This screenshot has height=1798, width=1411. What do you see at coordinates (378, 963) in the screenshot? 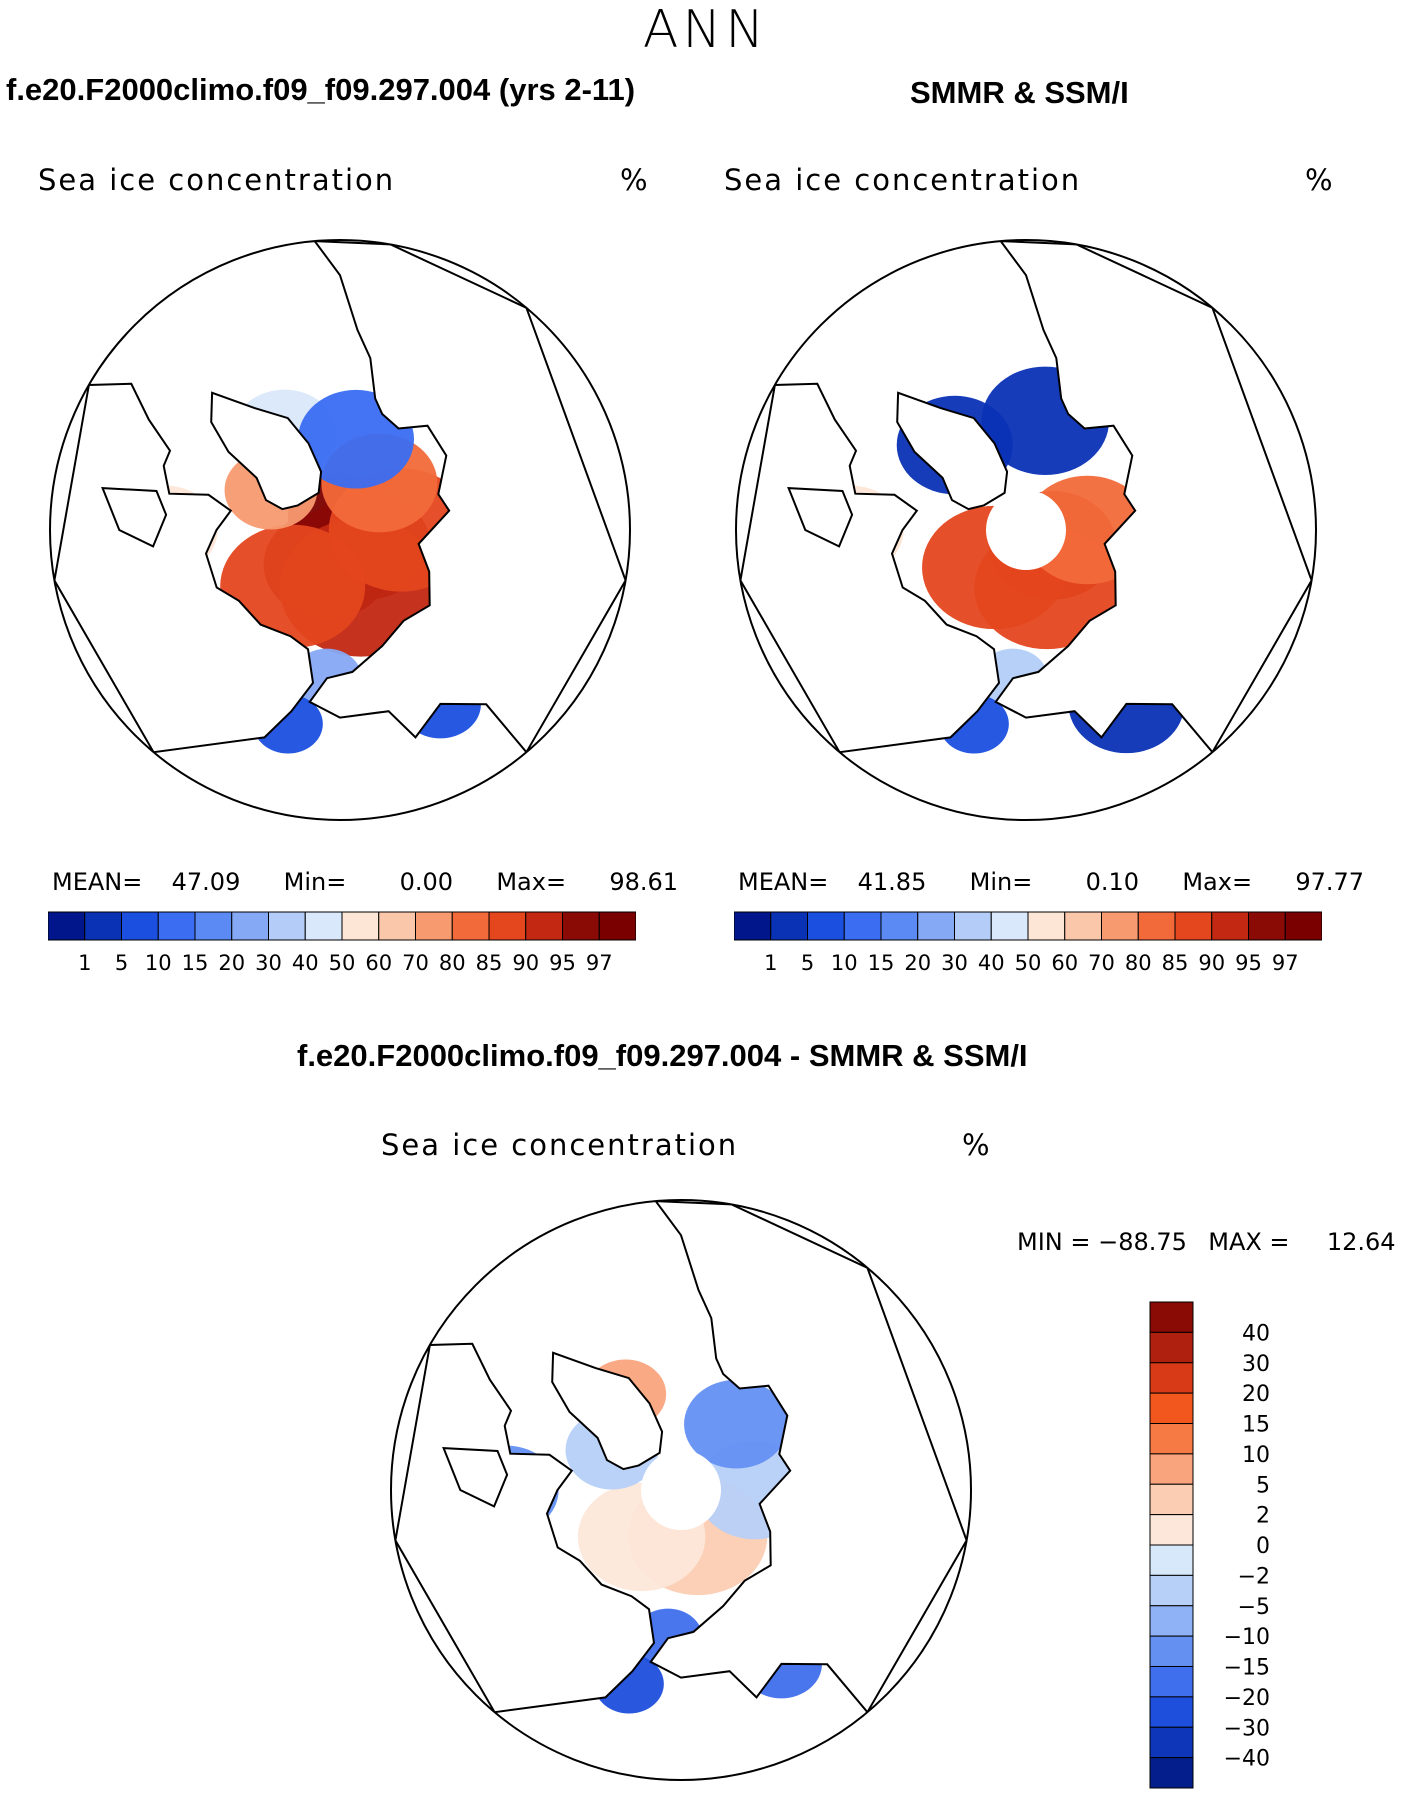
I see `colorbar-tick-label: 60` at bounding box center [378, 963].